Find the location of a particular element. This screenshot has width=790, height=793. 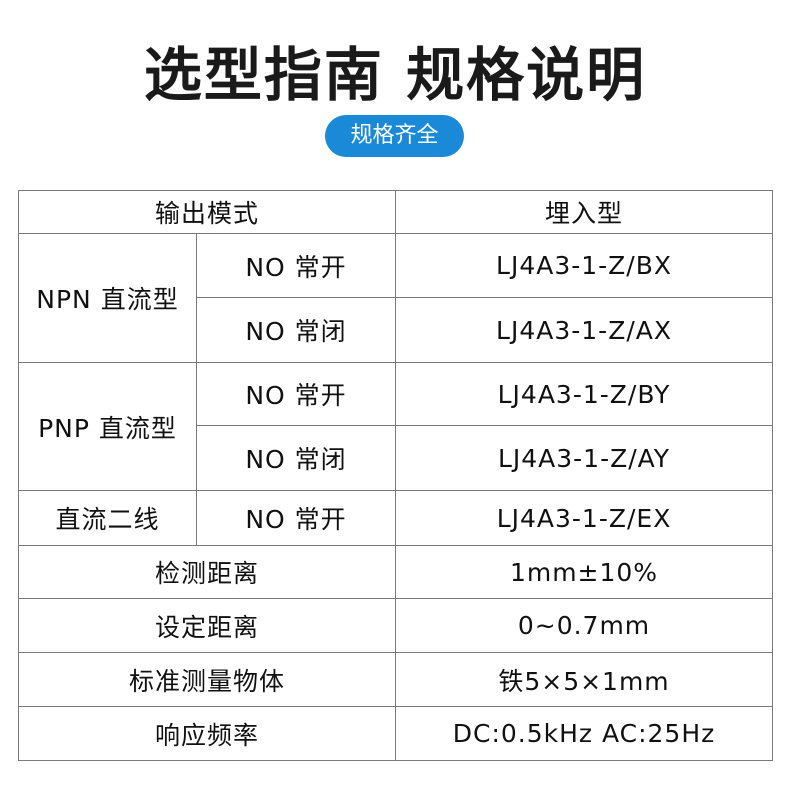

header-embedded-type: 埋入型 is located at coordinates (584, 212).